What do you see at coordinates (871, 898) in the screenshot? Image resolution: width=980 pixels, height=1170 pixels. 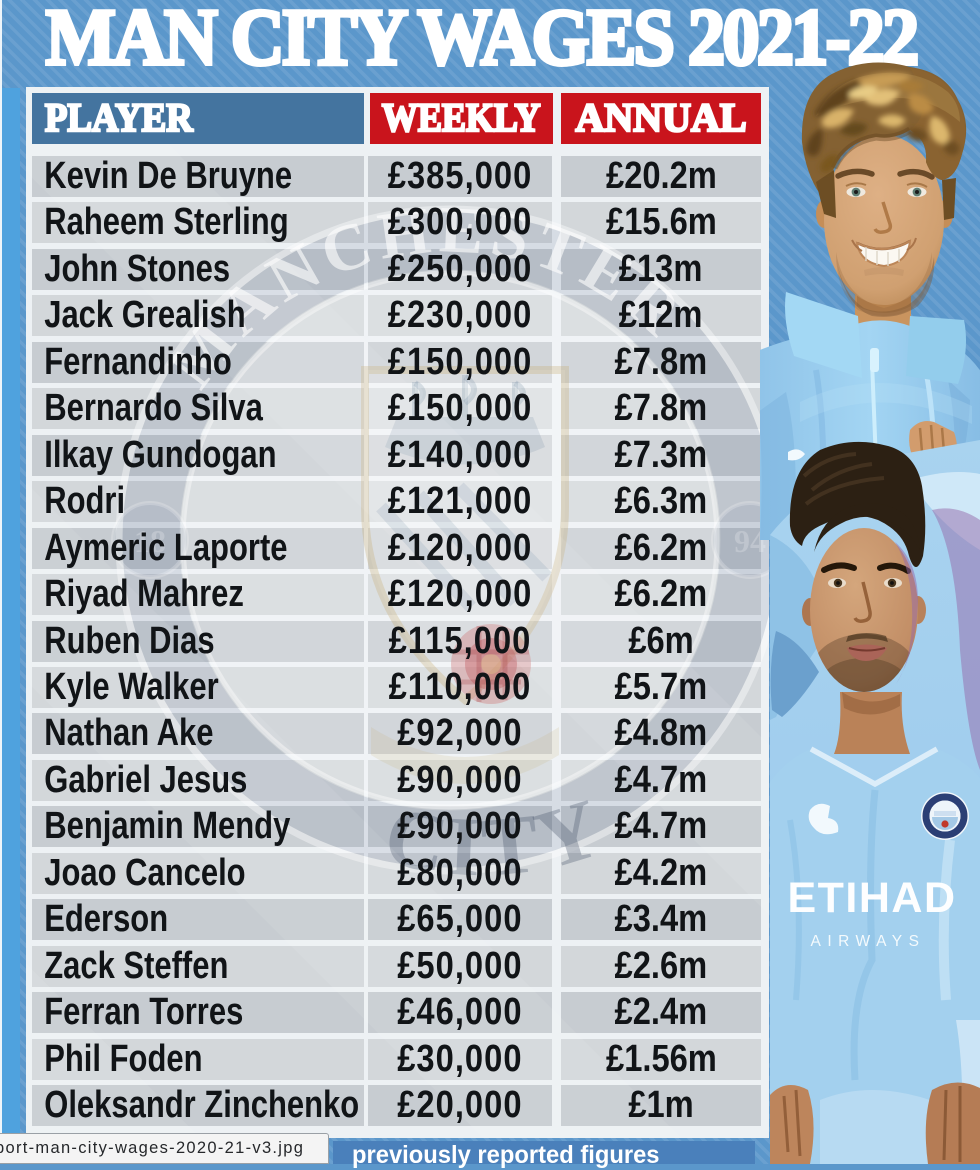 I see `svg-text: ETIHAD` at bounding box center [871, 898].